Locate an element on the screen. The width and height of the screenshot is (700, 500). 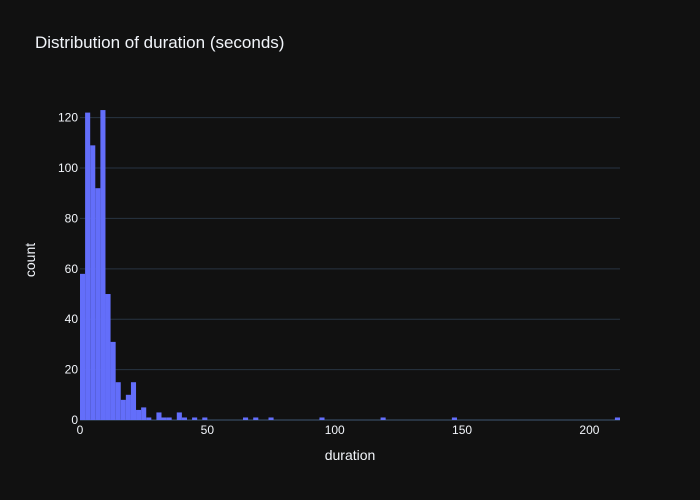
x-tick-label: 150 is located at coordinates (462, 430).